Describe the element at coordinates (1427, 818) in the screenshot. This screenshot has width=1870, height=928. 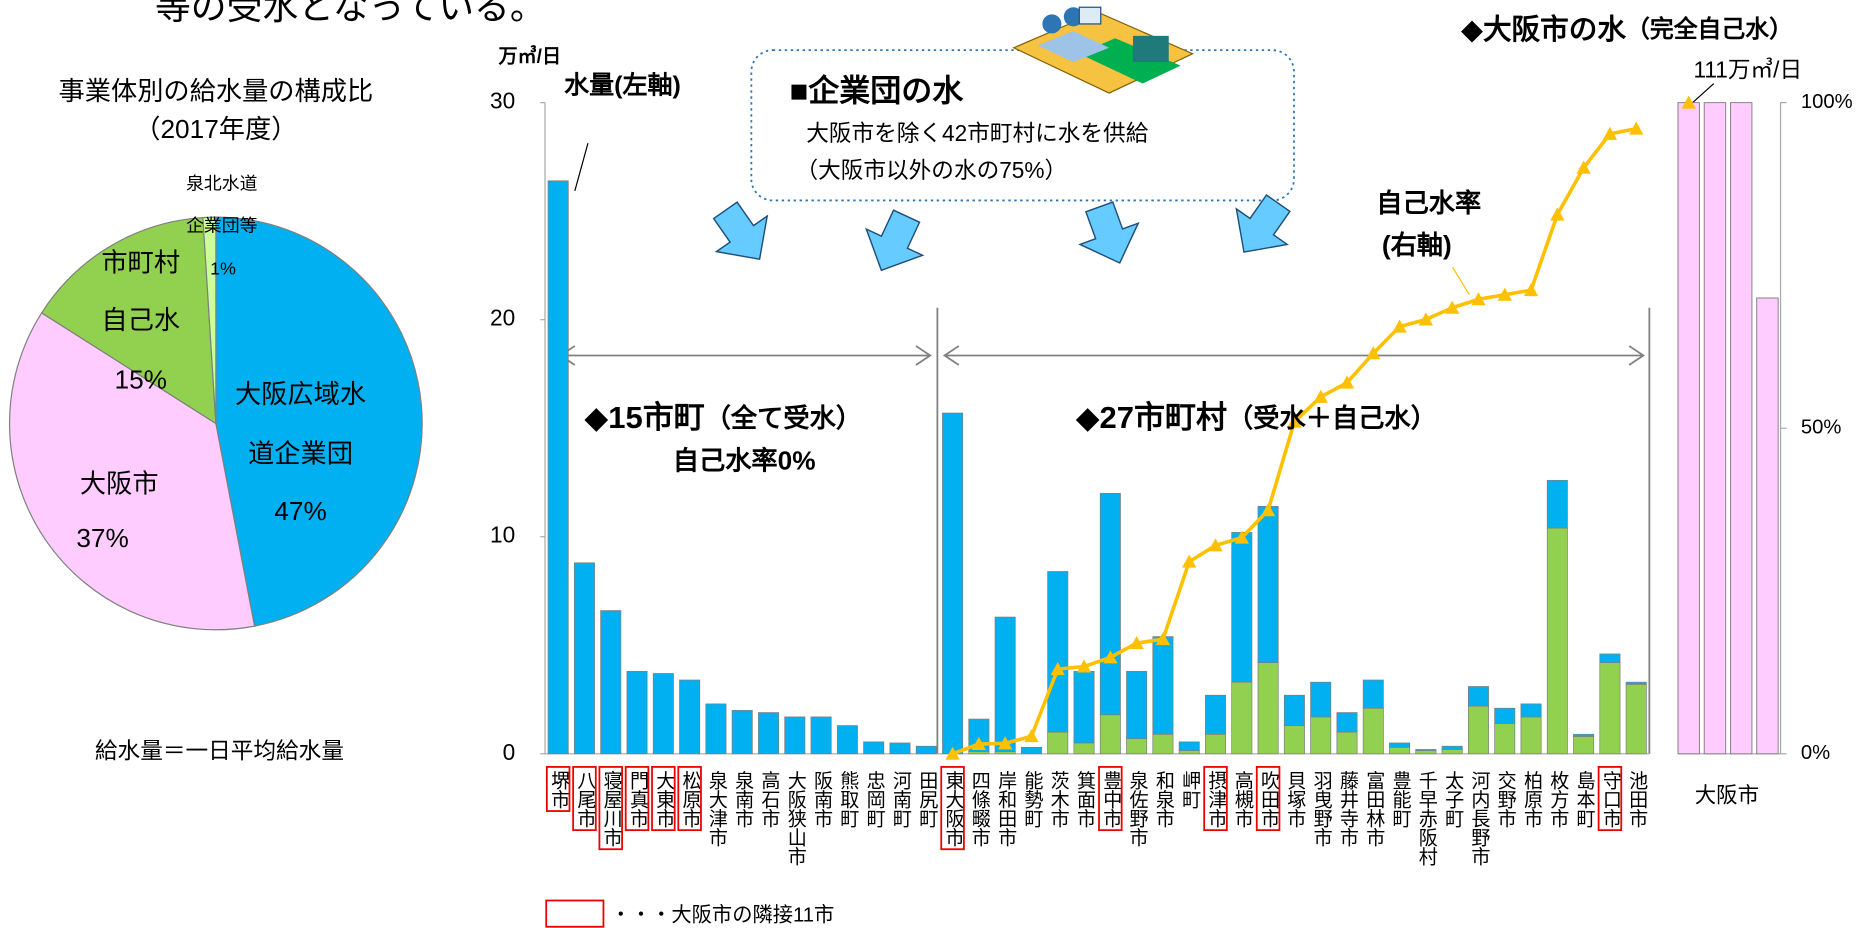
I see `x-tick-label: 千早赤阪村` at that location.